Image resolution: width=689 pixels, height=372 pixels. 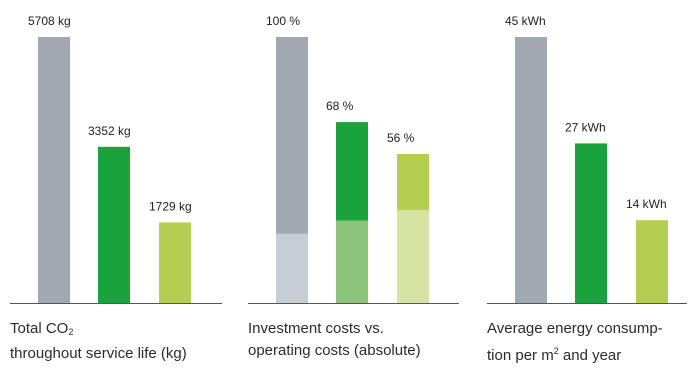 What do you see at coordinates (98, 341) in the screenshot?
I see `caption-total-co2: Total CO2 throughout service life (kg)` at bounding box center [98, 341].